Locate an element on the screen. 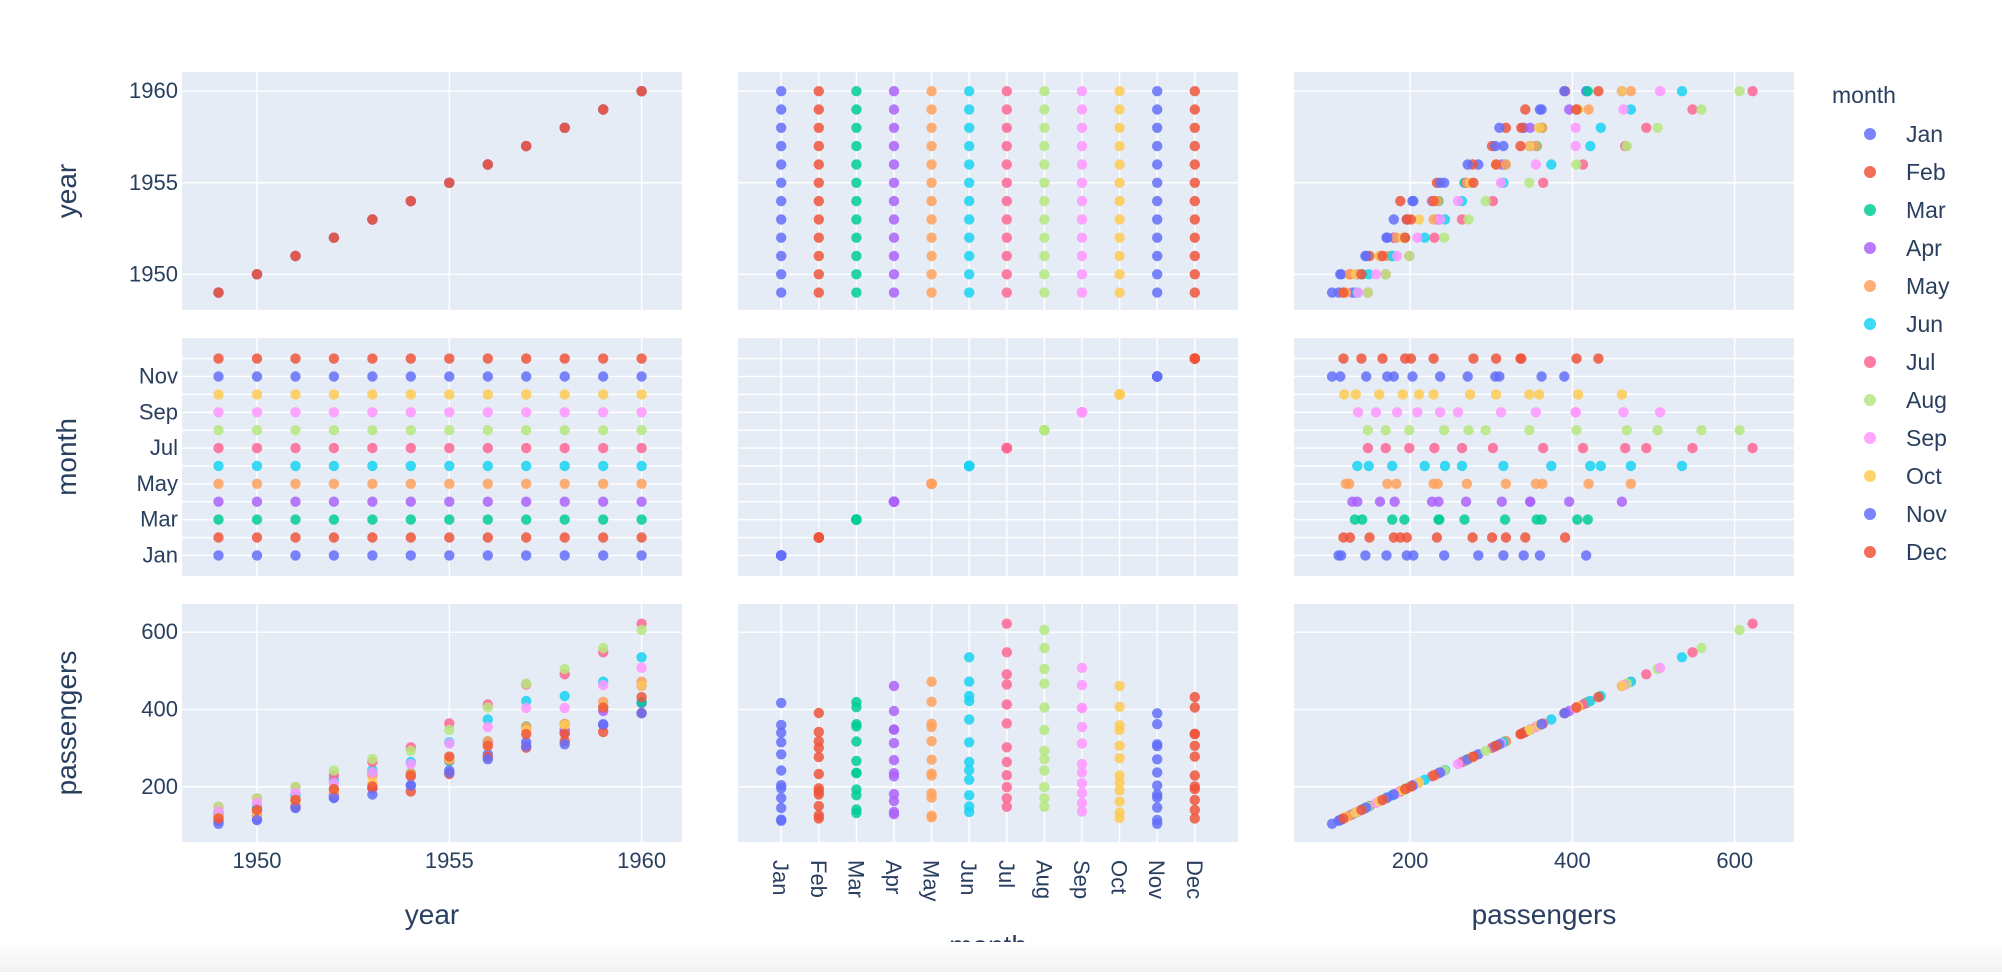 This screenshot has height=977, width=2002. x-tick-label: Jun is located at coordinates (968, 877).